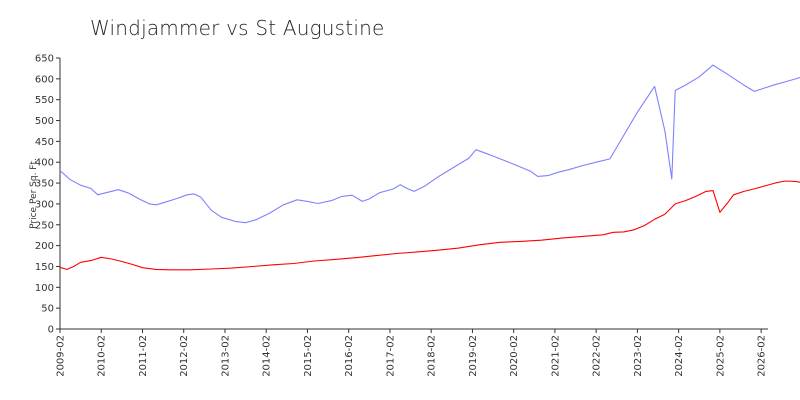 This screenshot has height=400, width=800. Describe the element at coordinates (44, 288) in the screenshot. I see `y-tick-label: 100` at that location.